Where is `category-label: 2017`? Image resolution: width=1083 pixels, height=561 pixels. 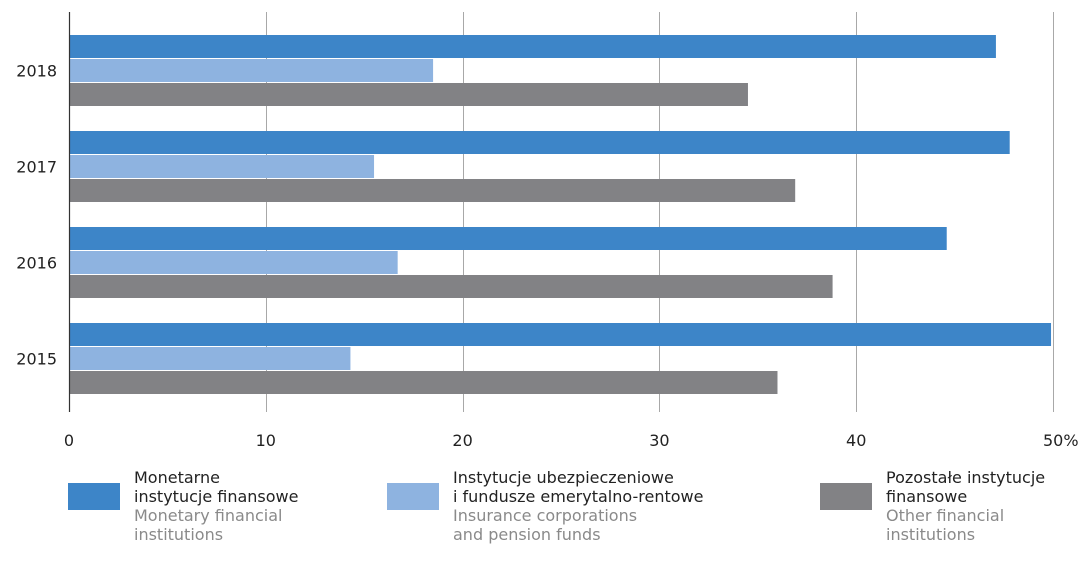
category-label: 2017 is located at coordinates (36, 167).